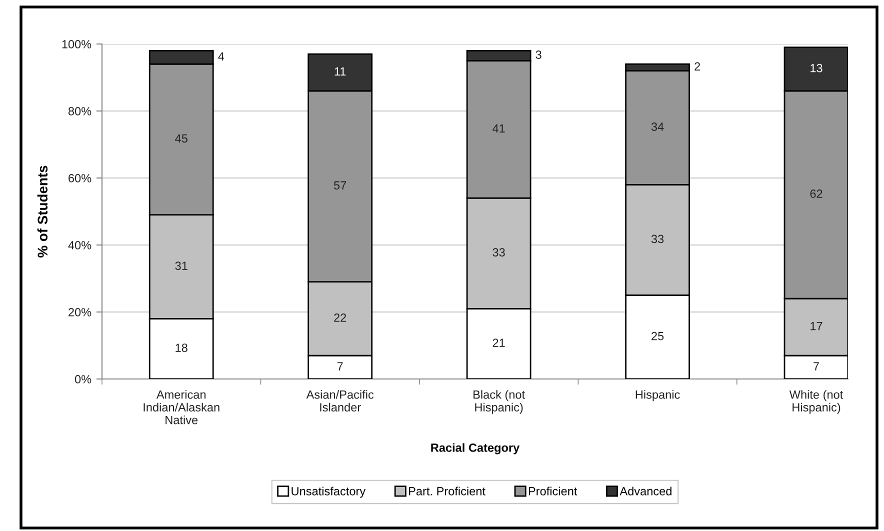 Image resolution: width=884 pixels, height=531 pixels. What do you see at coordinates (340, 185) in the screenshot?
I see `data-label: 57` at bounding box center [340, 185].